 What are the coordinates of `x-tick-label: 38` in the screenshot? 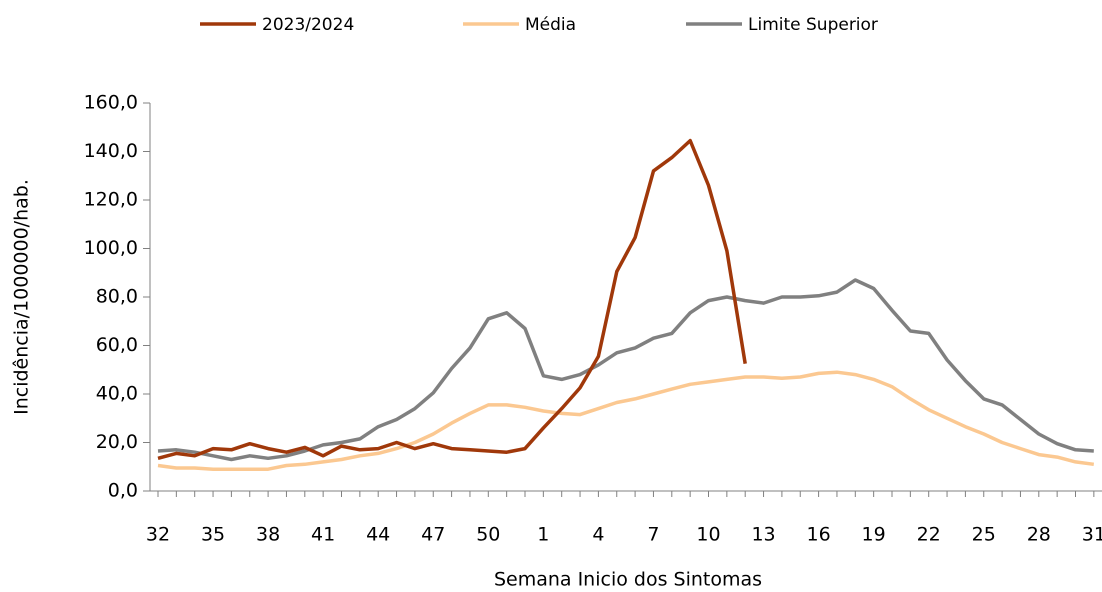 It's located at (268, 535).